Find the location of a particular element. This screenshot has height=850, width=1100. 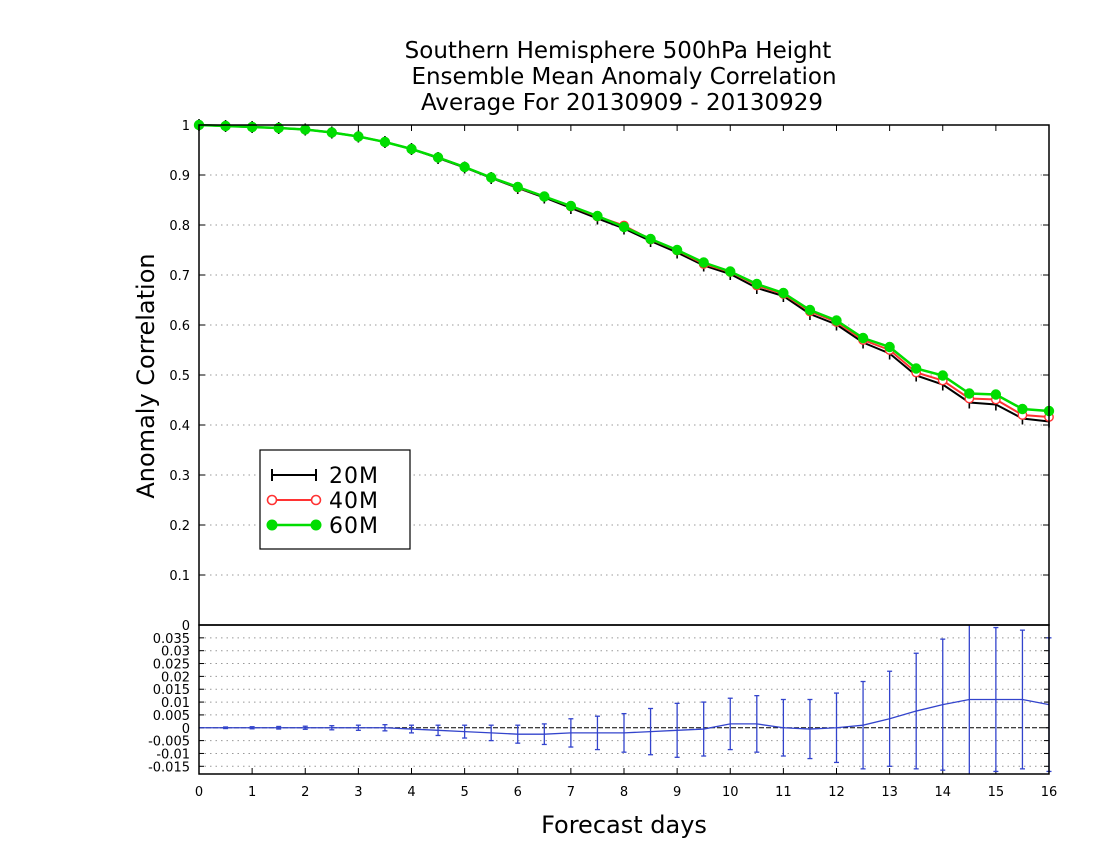

x-tick-label: 0 is located at coordinates (199, 792).